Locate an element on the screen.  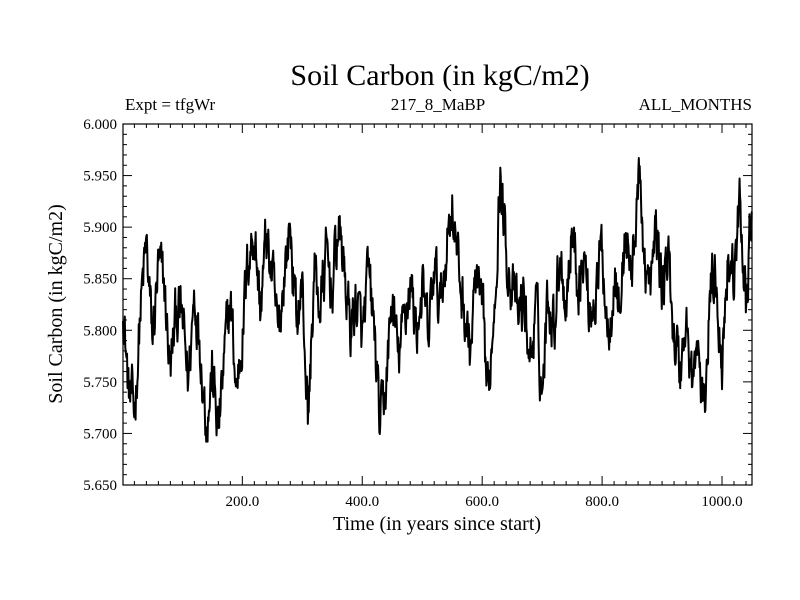
y-tick-label: 5.750 is located at coordinates (100, 383).